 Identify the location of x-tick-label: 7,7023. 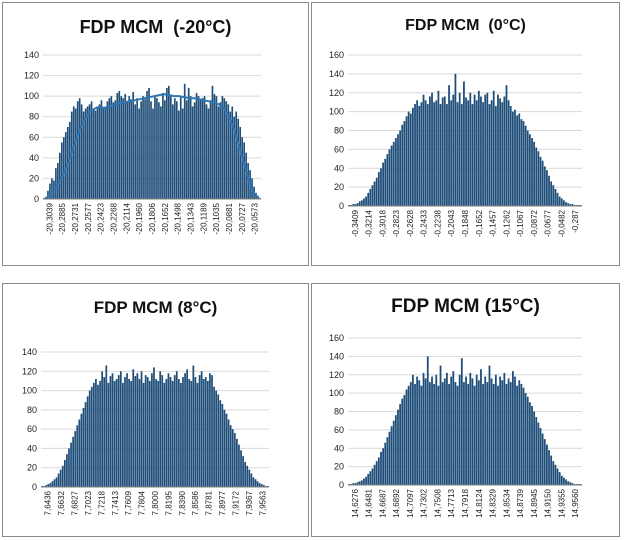
(88, 502).